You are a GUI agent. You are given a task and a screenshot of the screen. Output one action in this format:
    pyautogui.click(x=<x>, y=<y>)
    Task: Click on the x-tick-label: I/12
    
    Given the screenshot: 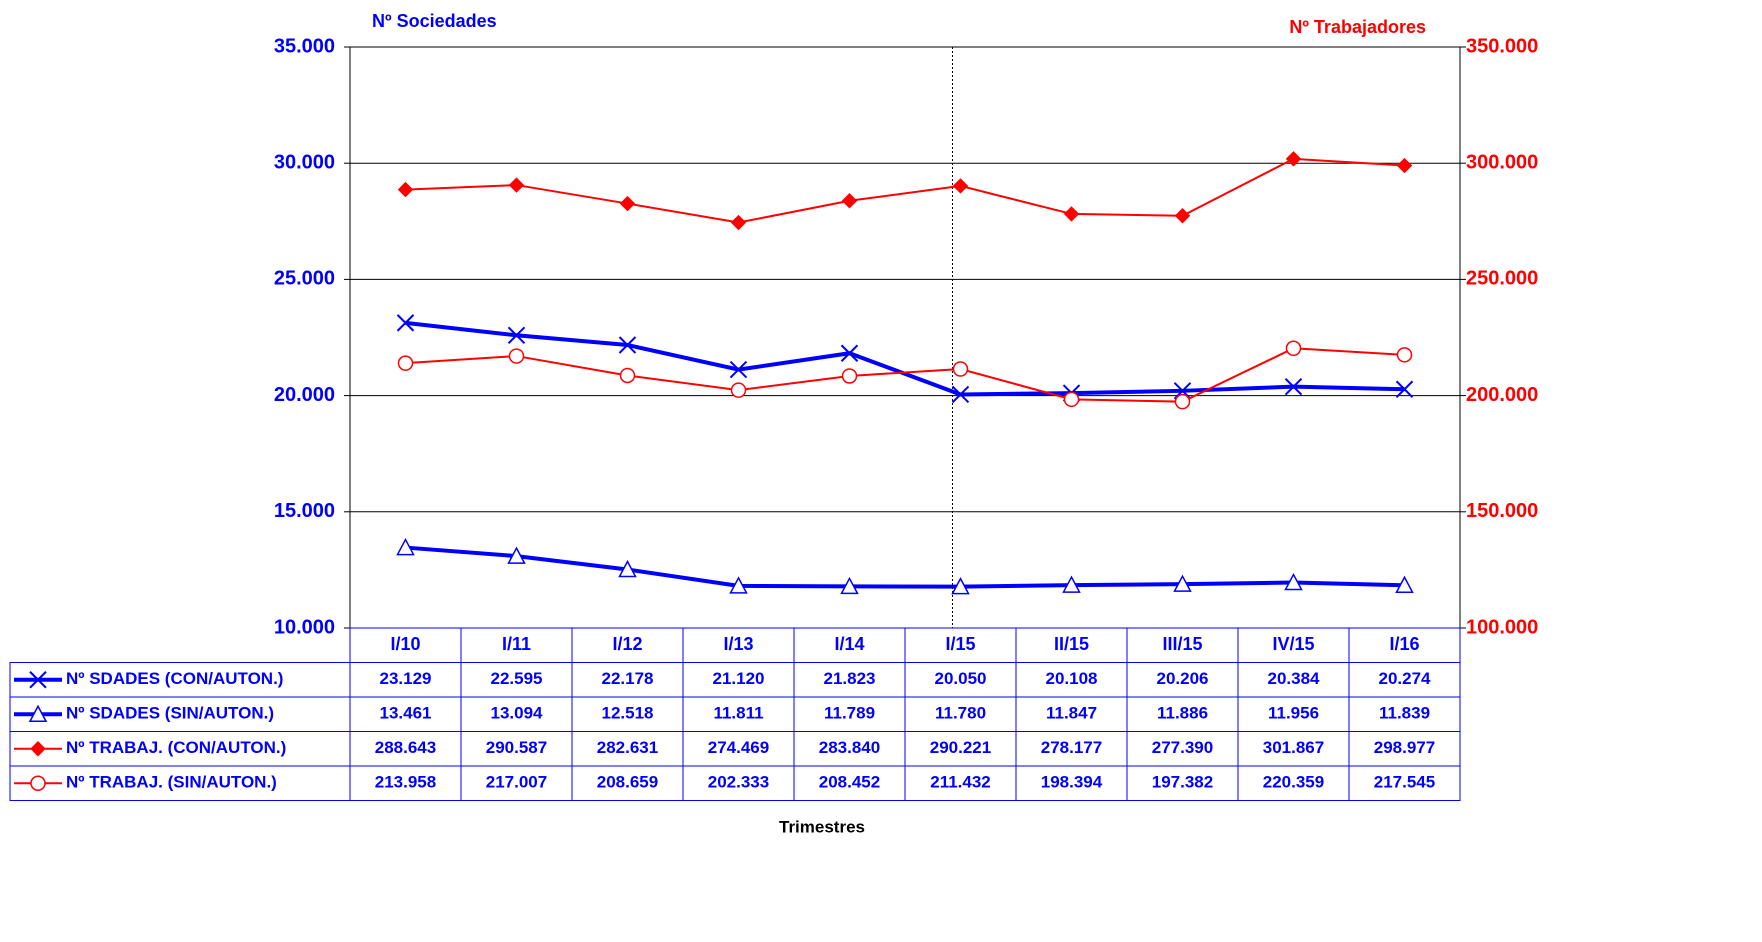 What is the action you would take?
    pyautogui.click(x=627, y=644)
    